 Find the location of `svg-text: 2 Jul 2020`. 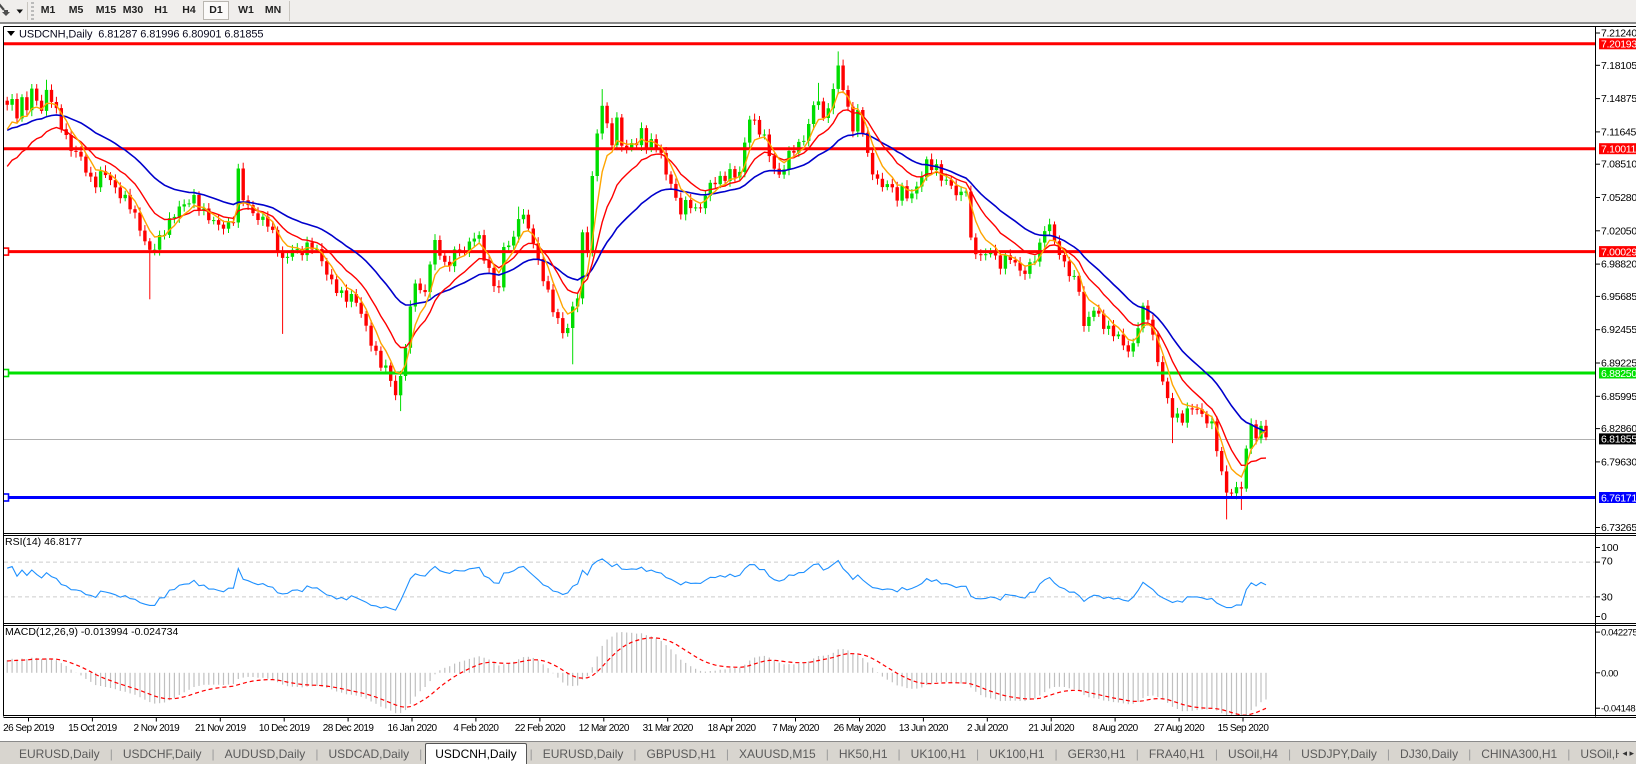

svg-text: 2 Jul 2020 is located at coordinates (988, 728).